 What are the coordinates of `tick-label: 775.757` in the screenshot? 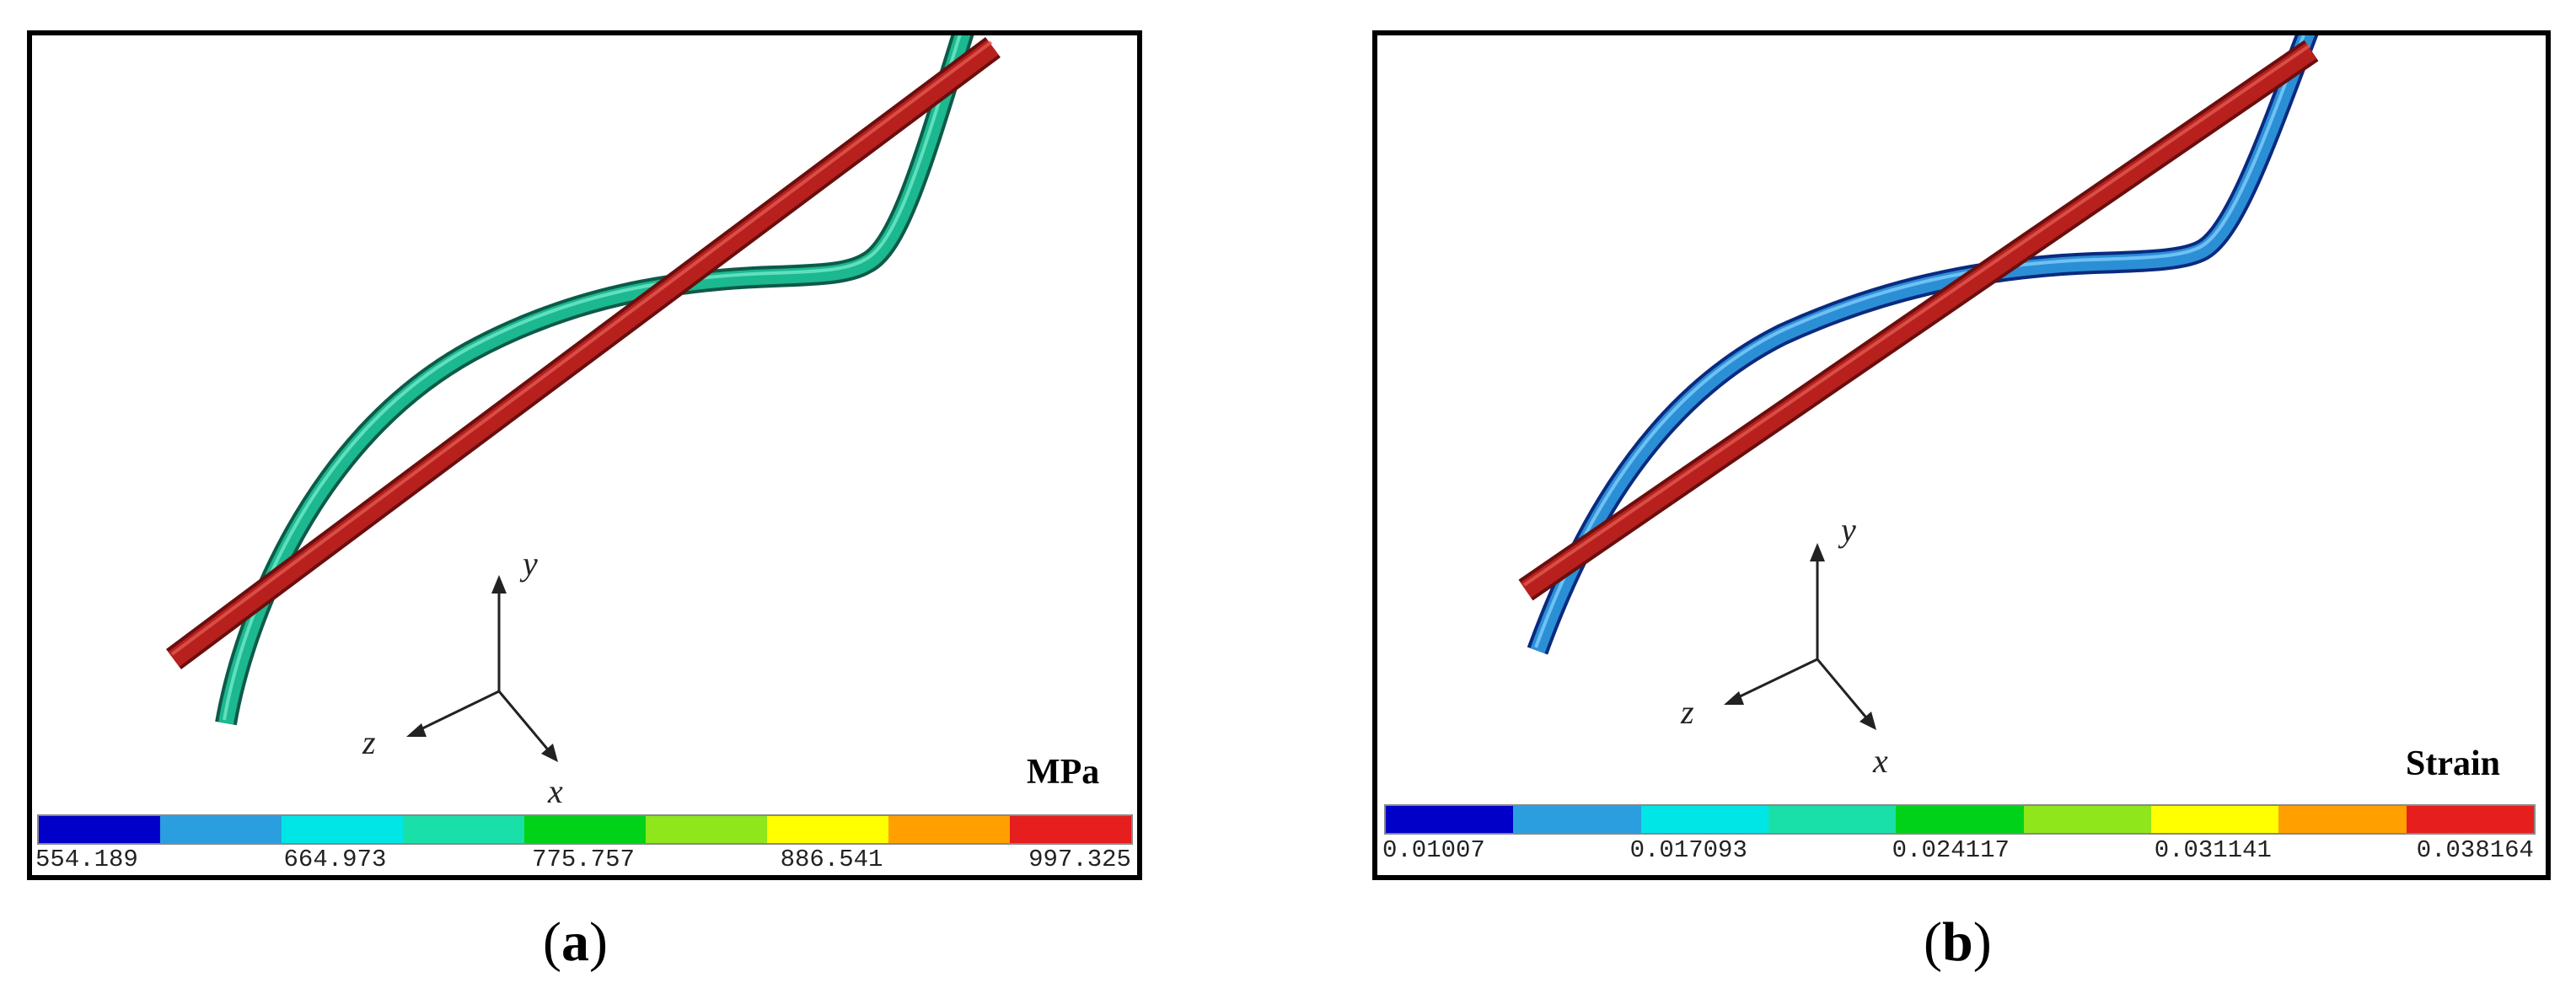 It's located at (583, 860).